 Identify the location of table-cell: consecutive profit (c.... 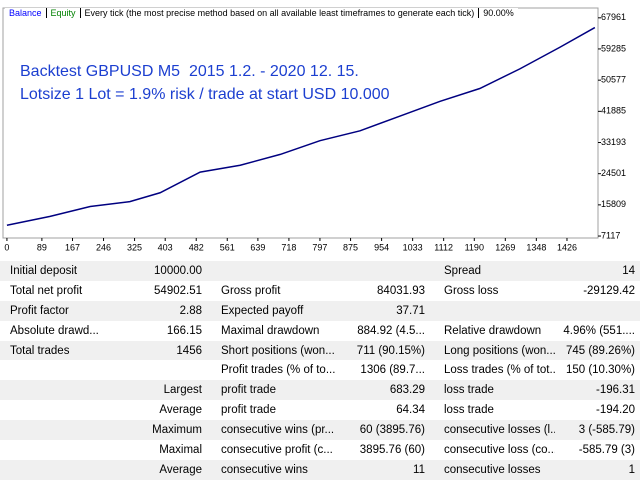
(277, 449).